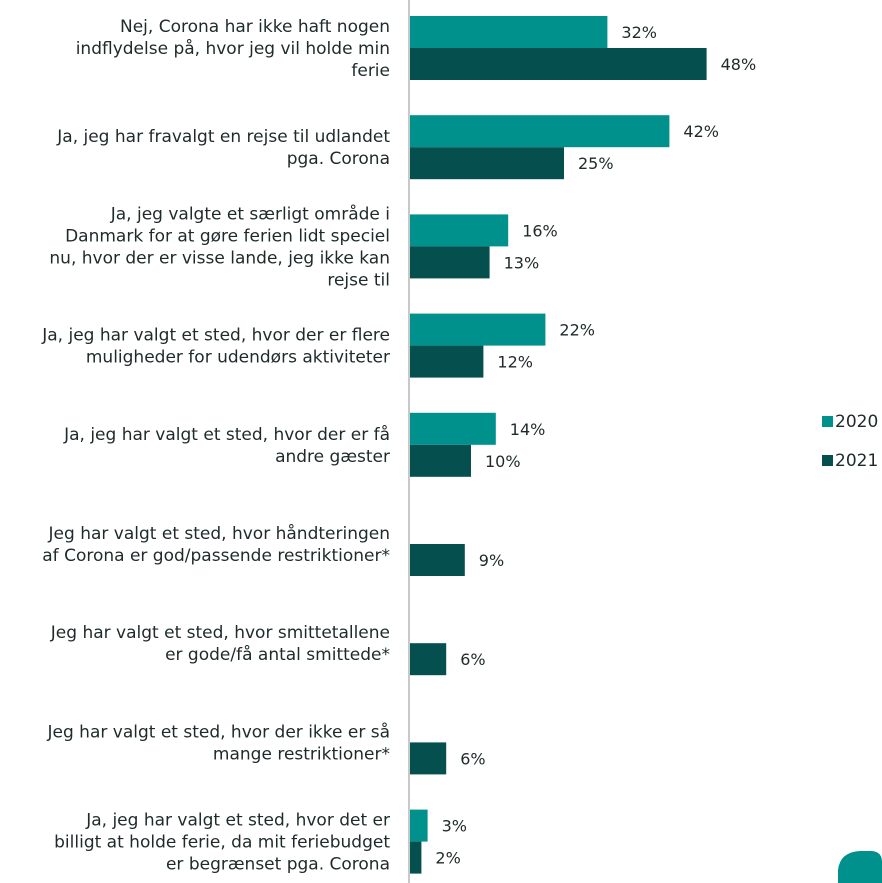 The width and height of the screenshot is (882, 883). I want to click on data-label-2021: 12%, so click(515, 362).